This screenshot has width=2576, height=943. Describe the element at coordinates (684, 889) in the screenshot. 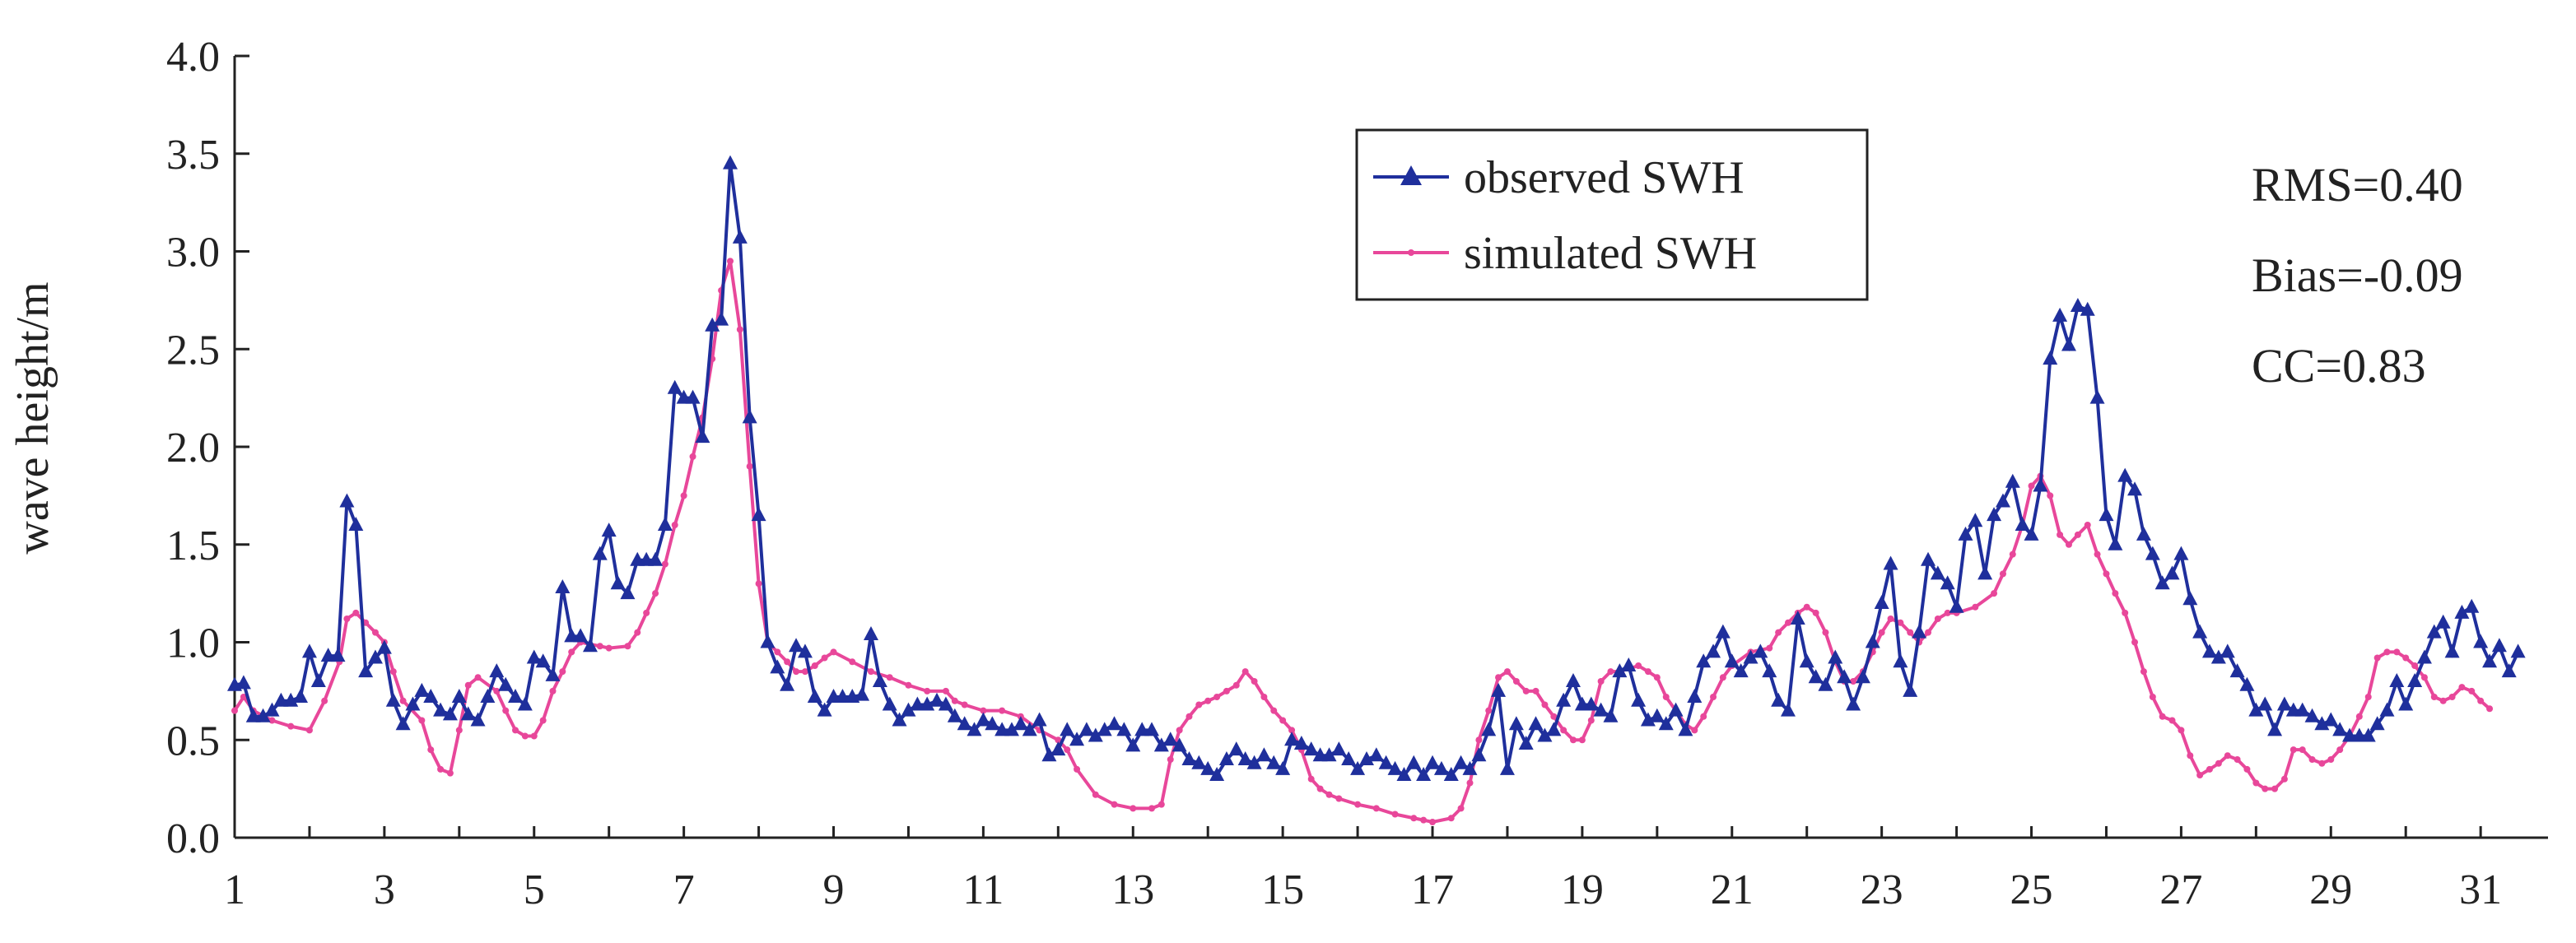

I see `x-tick-label: 7` at that location.